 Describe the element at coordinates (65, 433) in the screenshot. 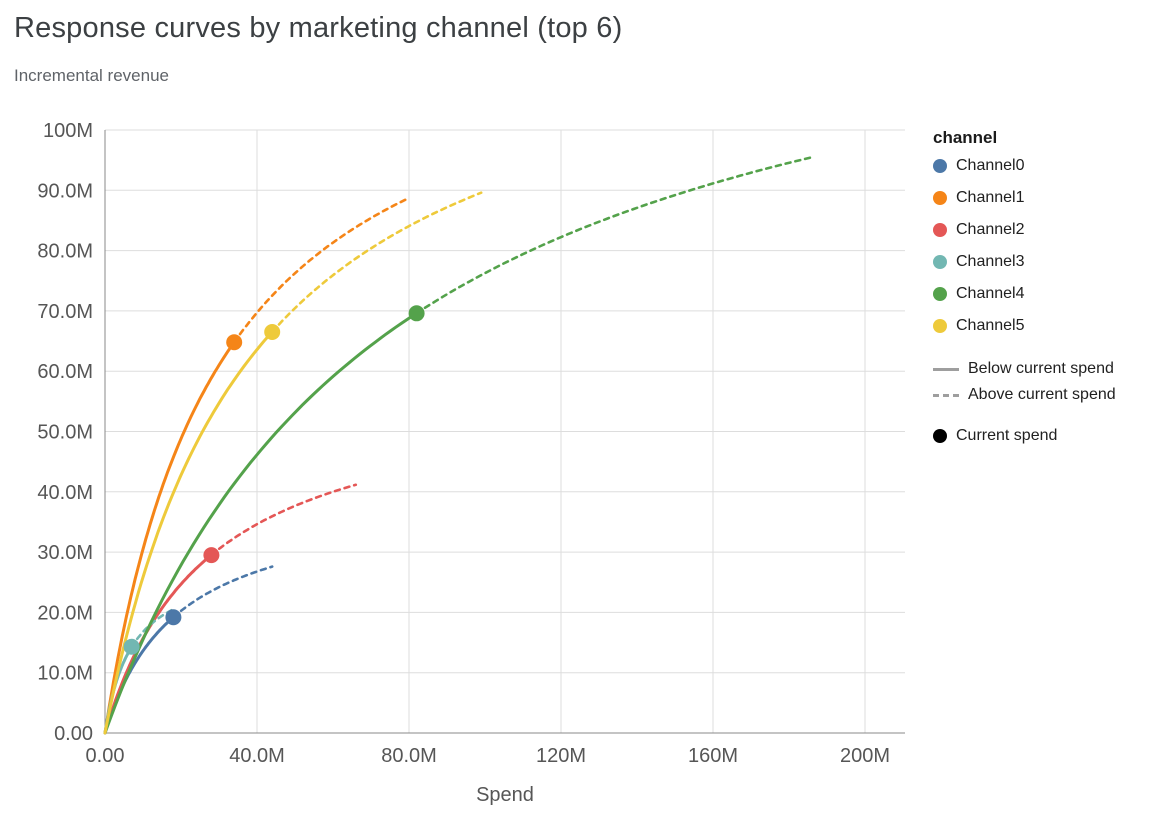

I see `y-tick-label: 50.0M` at that location.